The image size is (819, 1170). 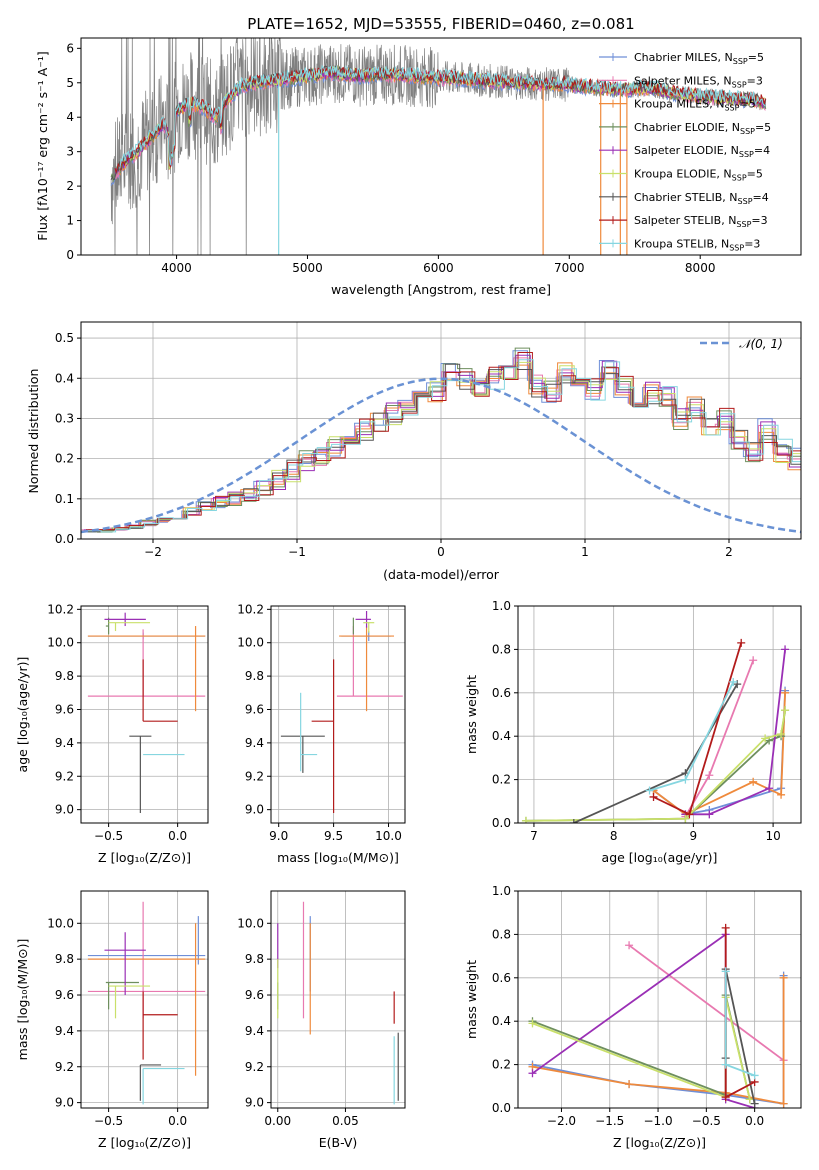 I want to click on weight-line-salpeter_elodie, so click(x=735, y=732).